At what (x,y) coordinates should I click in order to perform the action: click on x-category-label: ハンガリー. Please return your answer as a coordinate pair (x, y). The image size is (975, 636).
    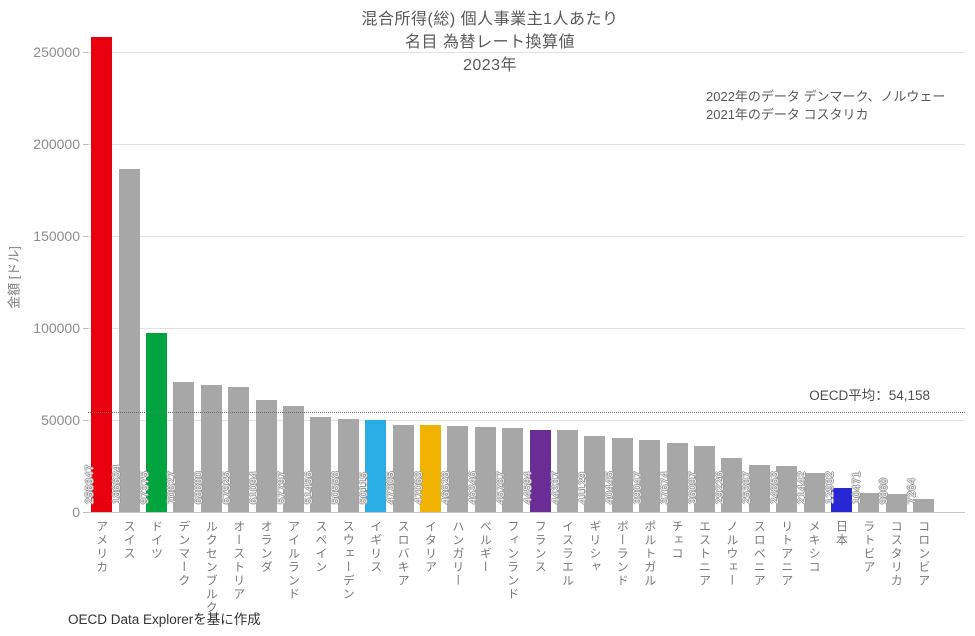
    Looking at the image, I should click on (457, 554).